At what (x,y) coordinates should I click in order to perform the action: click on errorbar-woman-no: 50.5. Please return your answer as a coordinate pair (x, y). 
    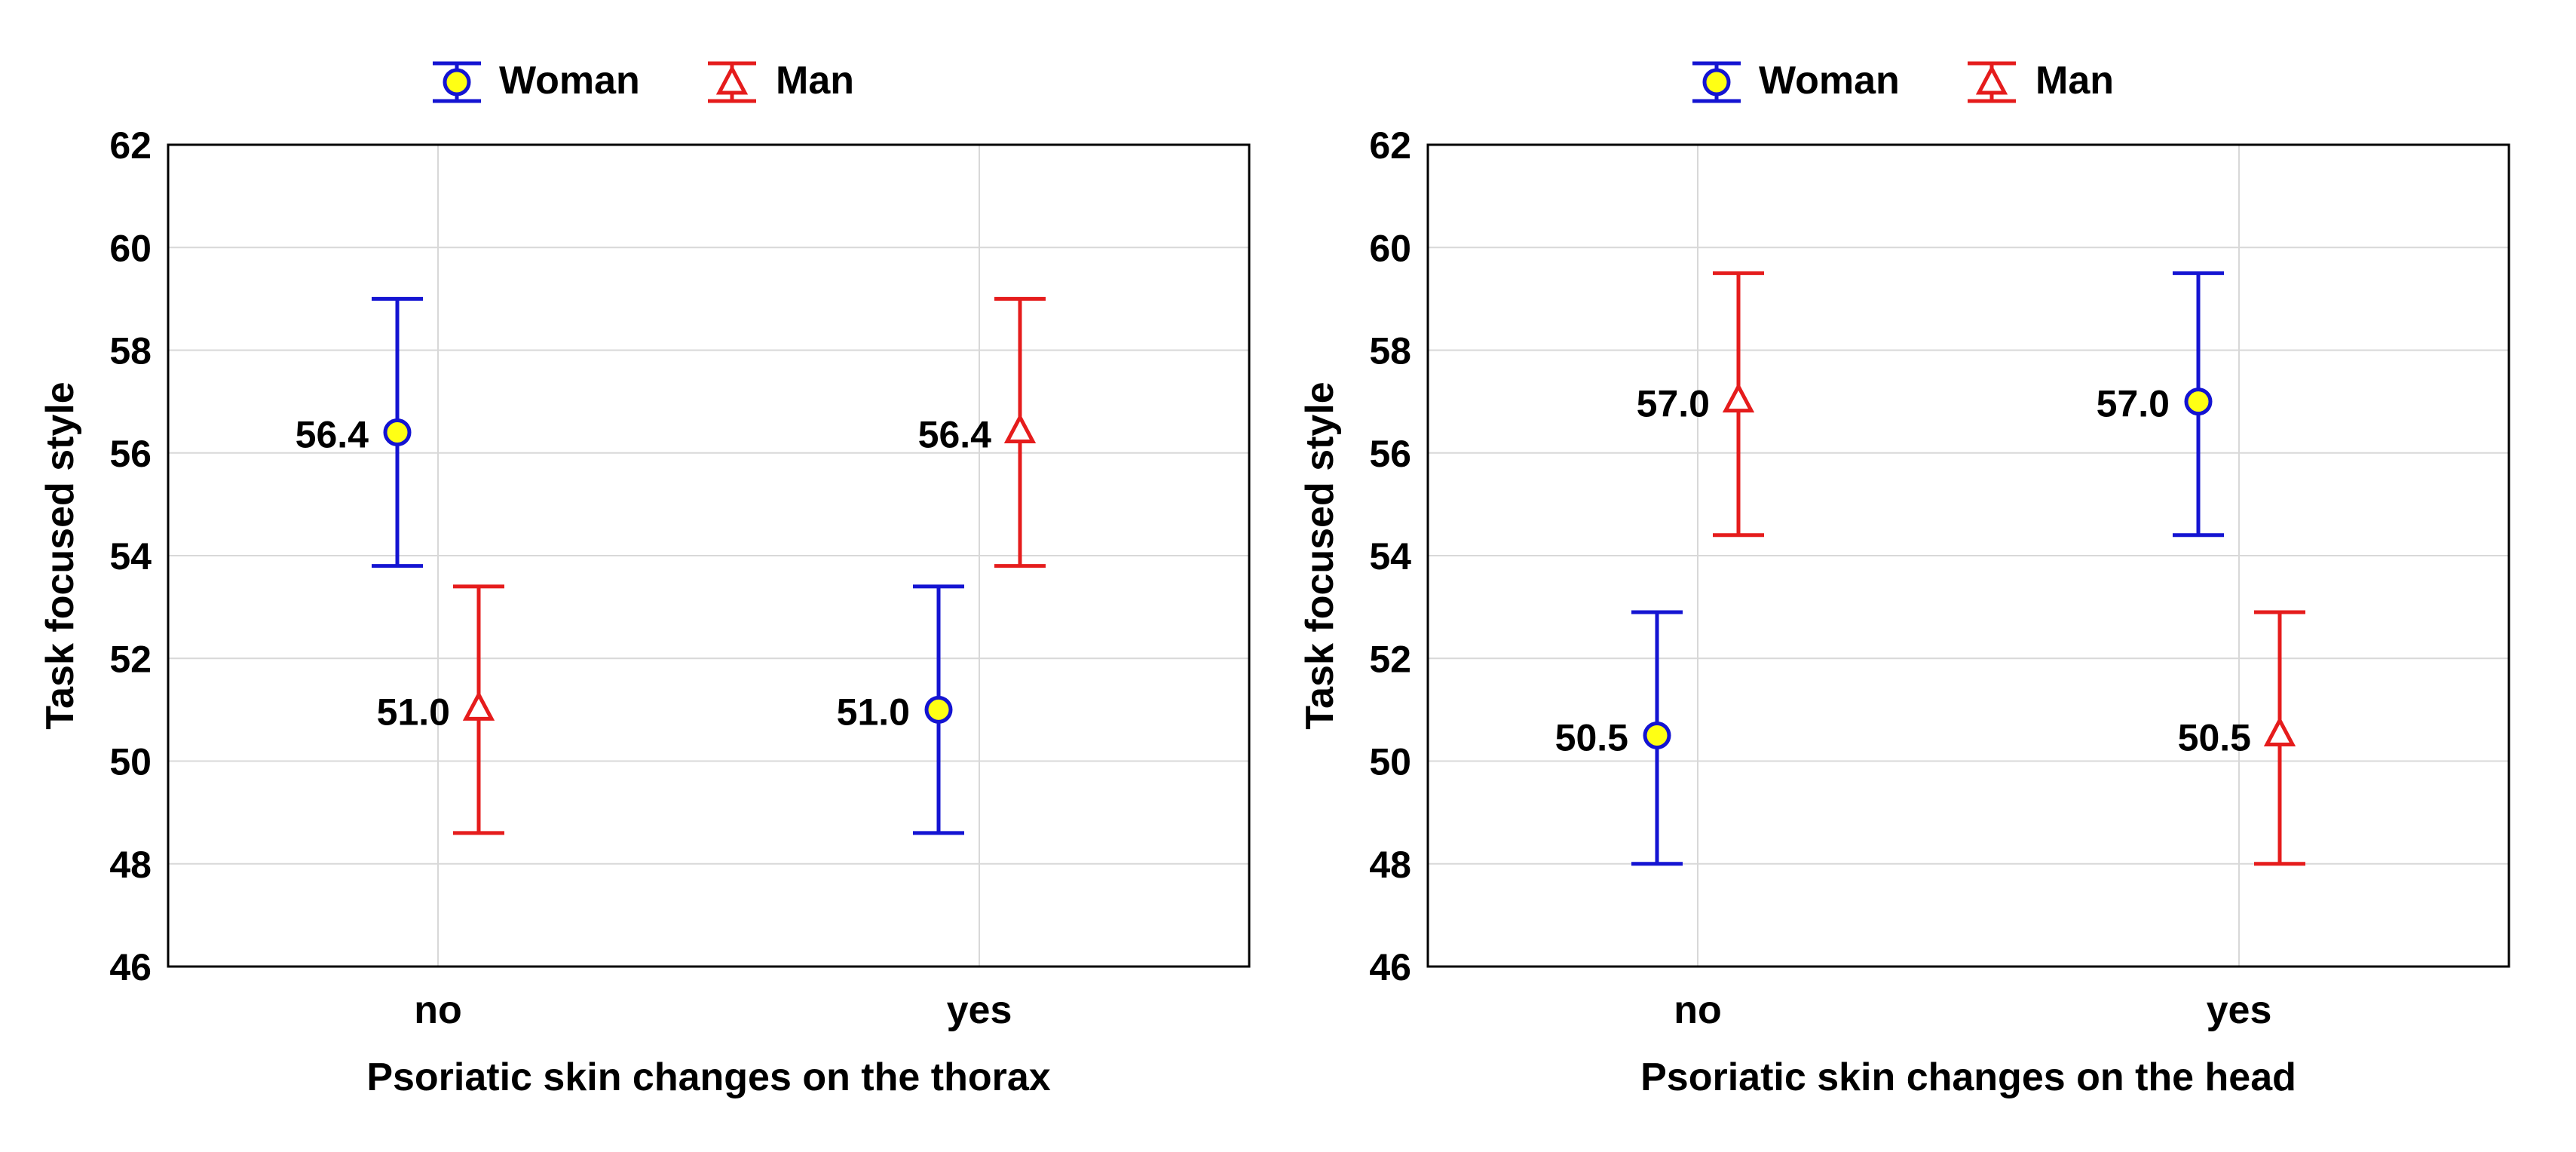
    Looking at the image, I should click on (1619, 738).